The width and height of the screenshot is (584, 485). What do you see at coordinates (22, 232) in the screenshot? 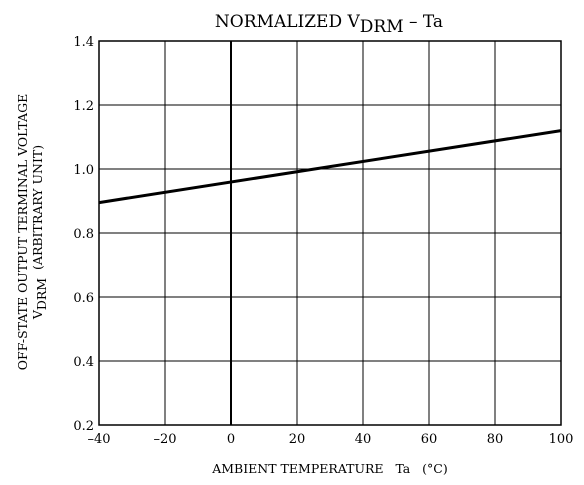
I see `y-axis-label-line1: OFF-STATE OUTPUT TERMINAL VOLTAGE` at bounding box center [22, 232].